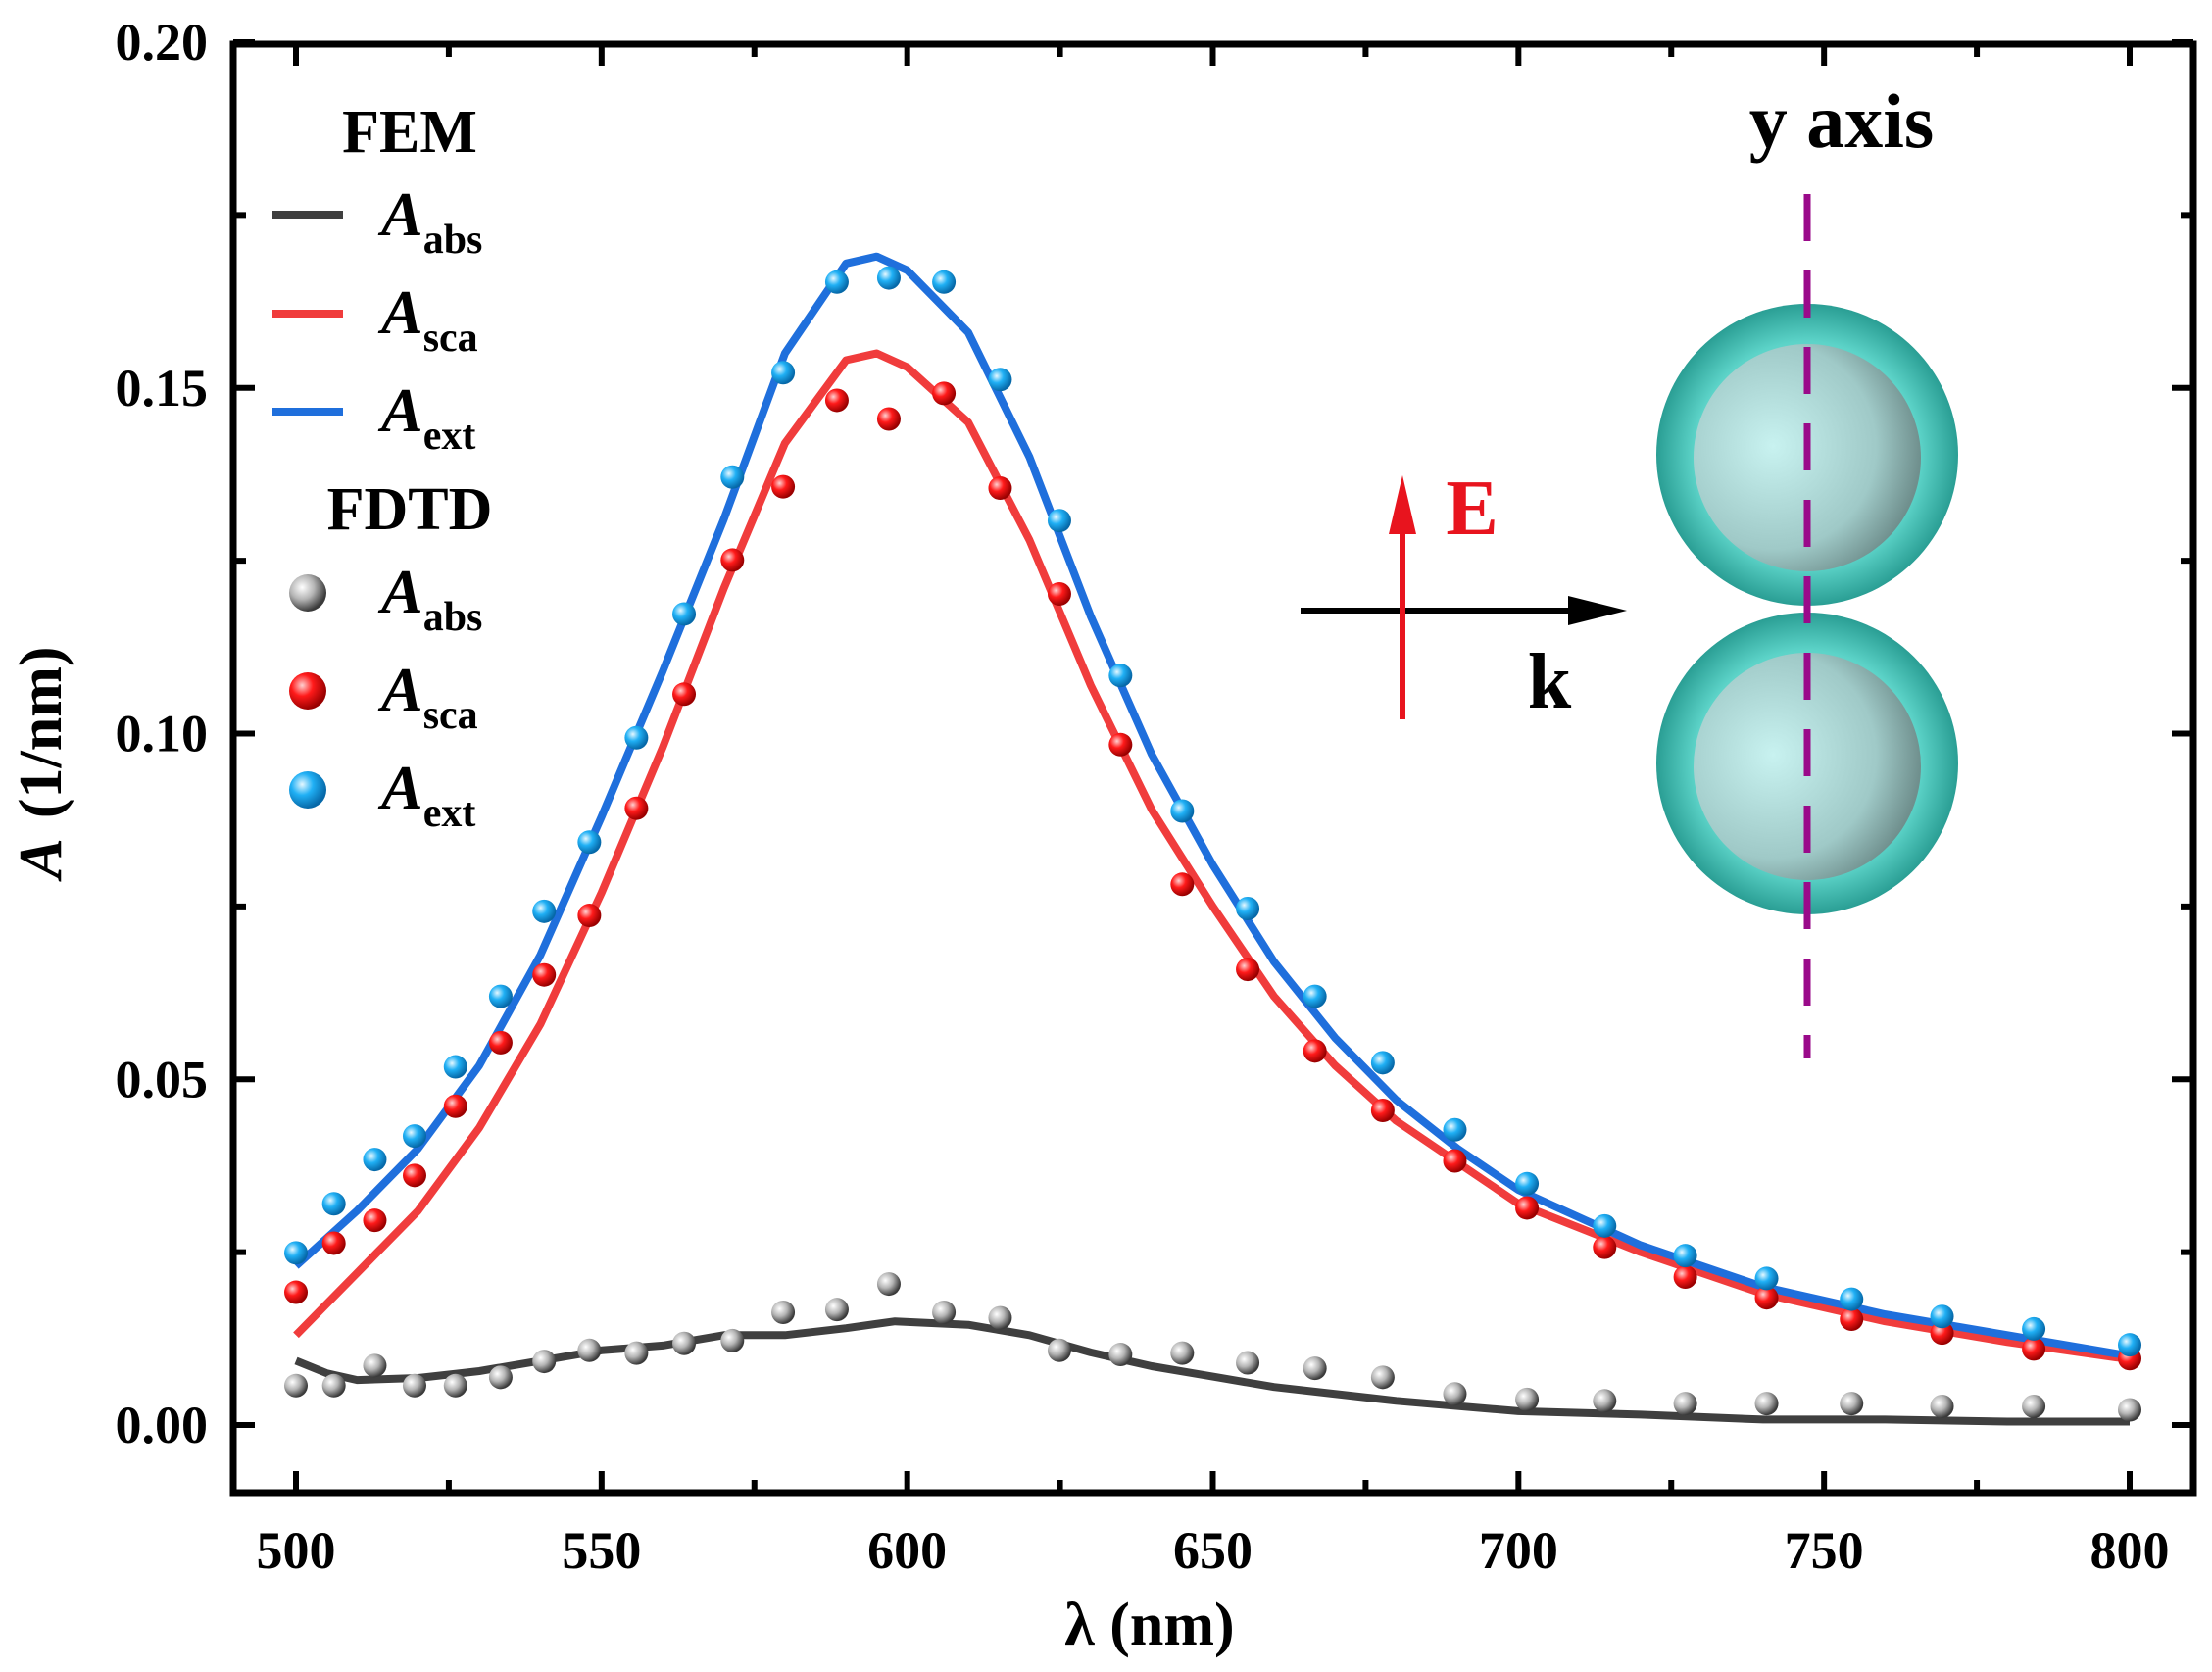  Describe the element at coordinates (601, 1550) in the screenshot. I see `x-tick-label: 550` at that location.